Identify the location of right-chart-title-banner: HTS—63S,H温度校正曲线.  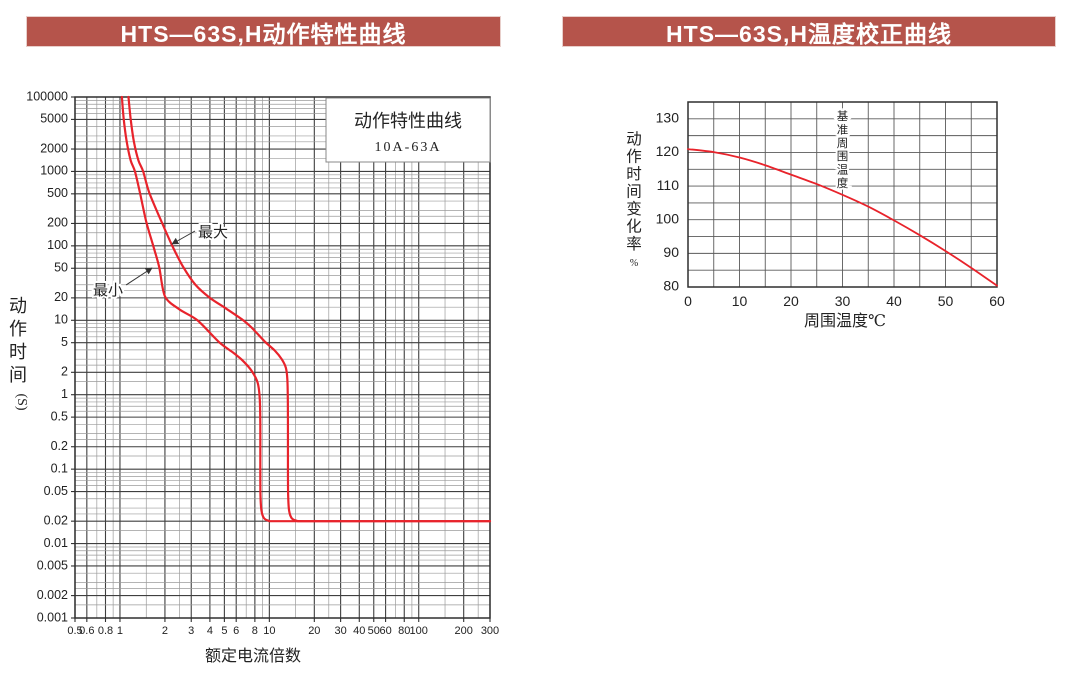
(809, 32).